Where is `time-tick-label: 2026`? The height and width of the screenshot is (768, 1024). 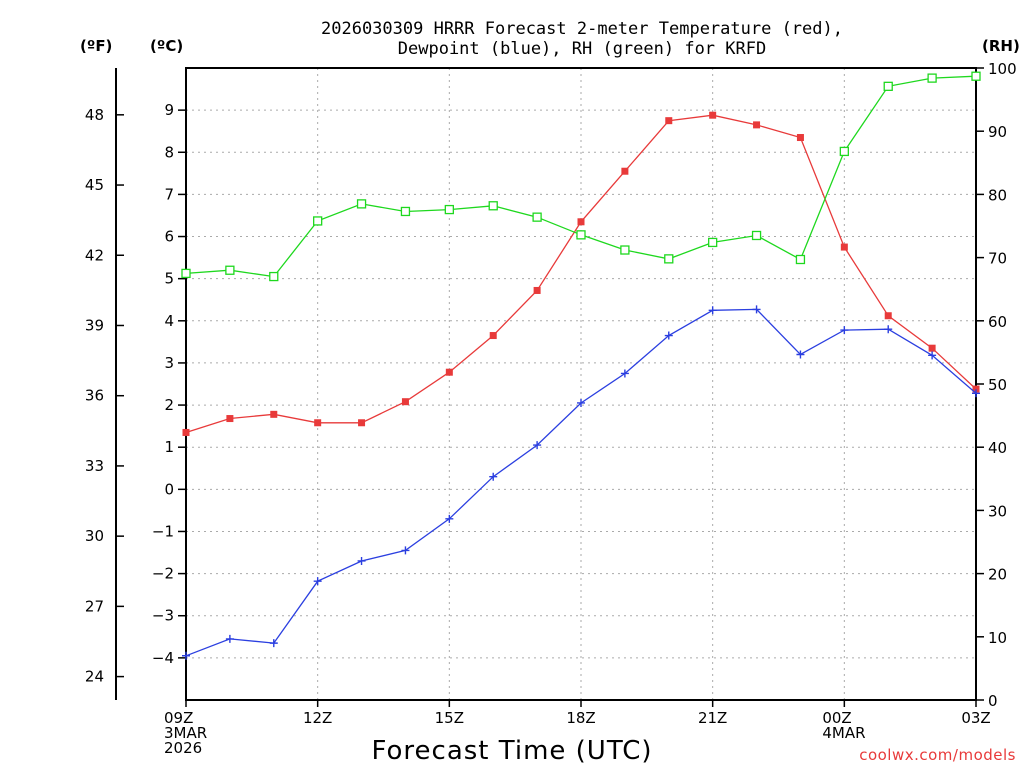 time-tick-label: 2026 is located at coordinates (183, 748).